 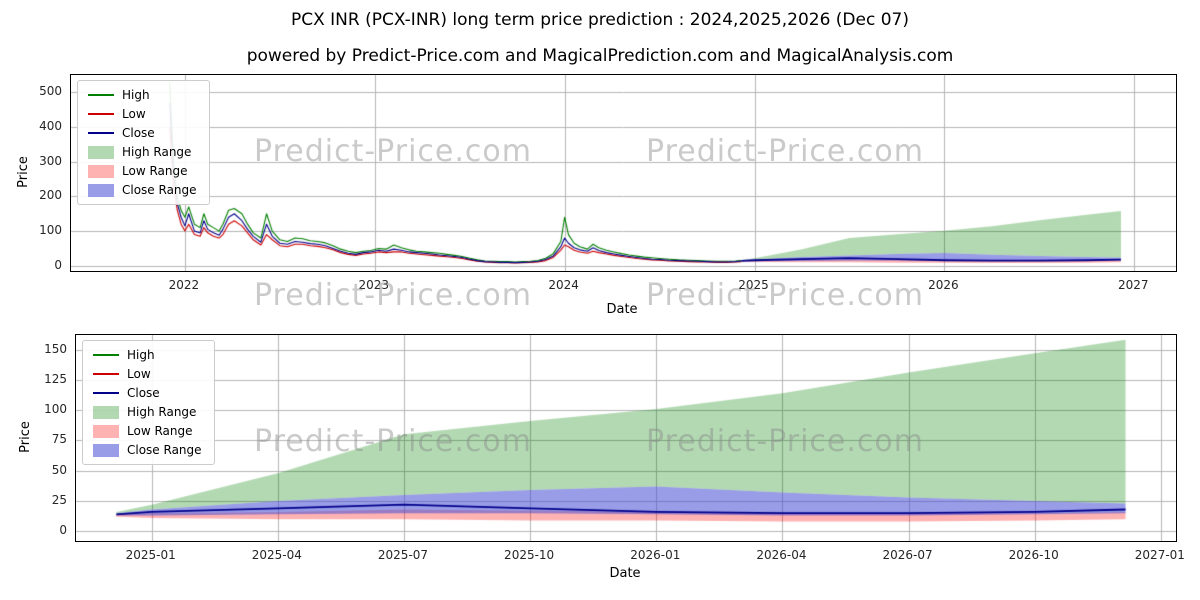 I want to click on y-tick-label: 500, so click(x=50, y=91).